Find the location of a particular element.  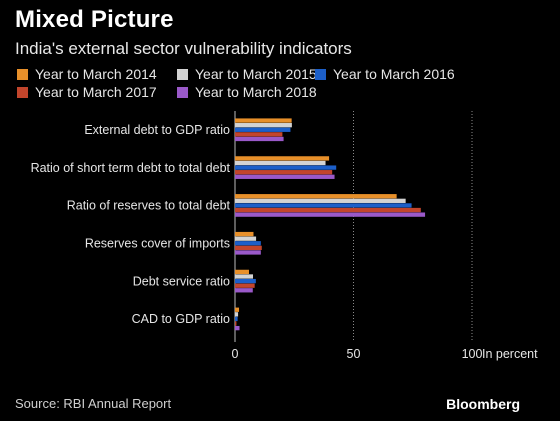

brand-logo: Bloomberg is located at coordinates (483, 404).